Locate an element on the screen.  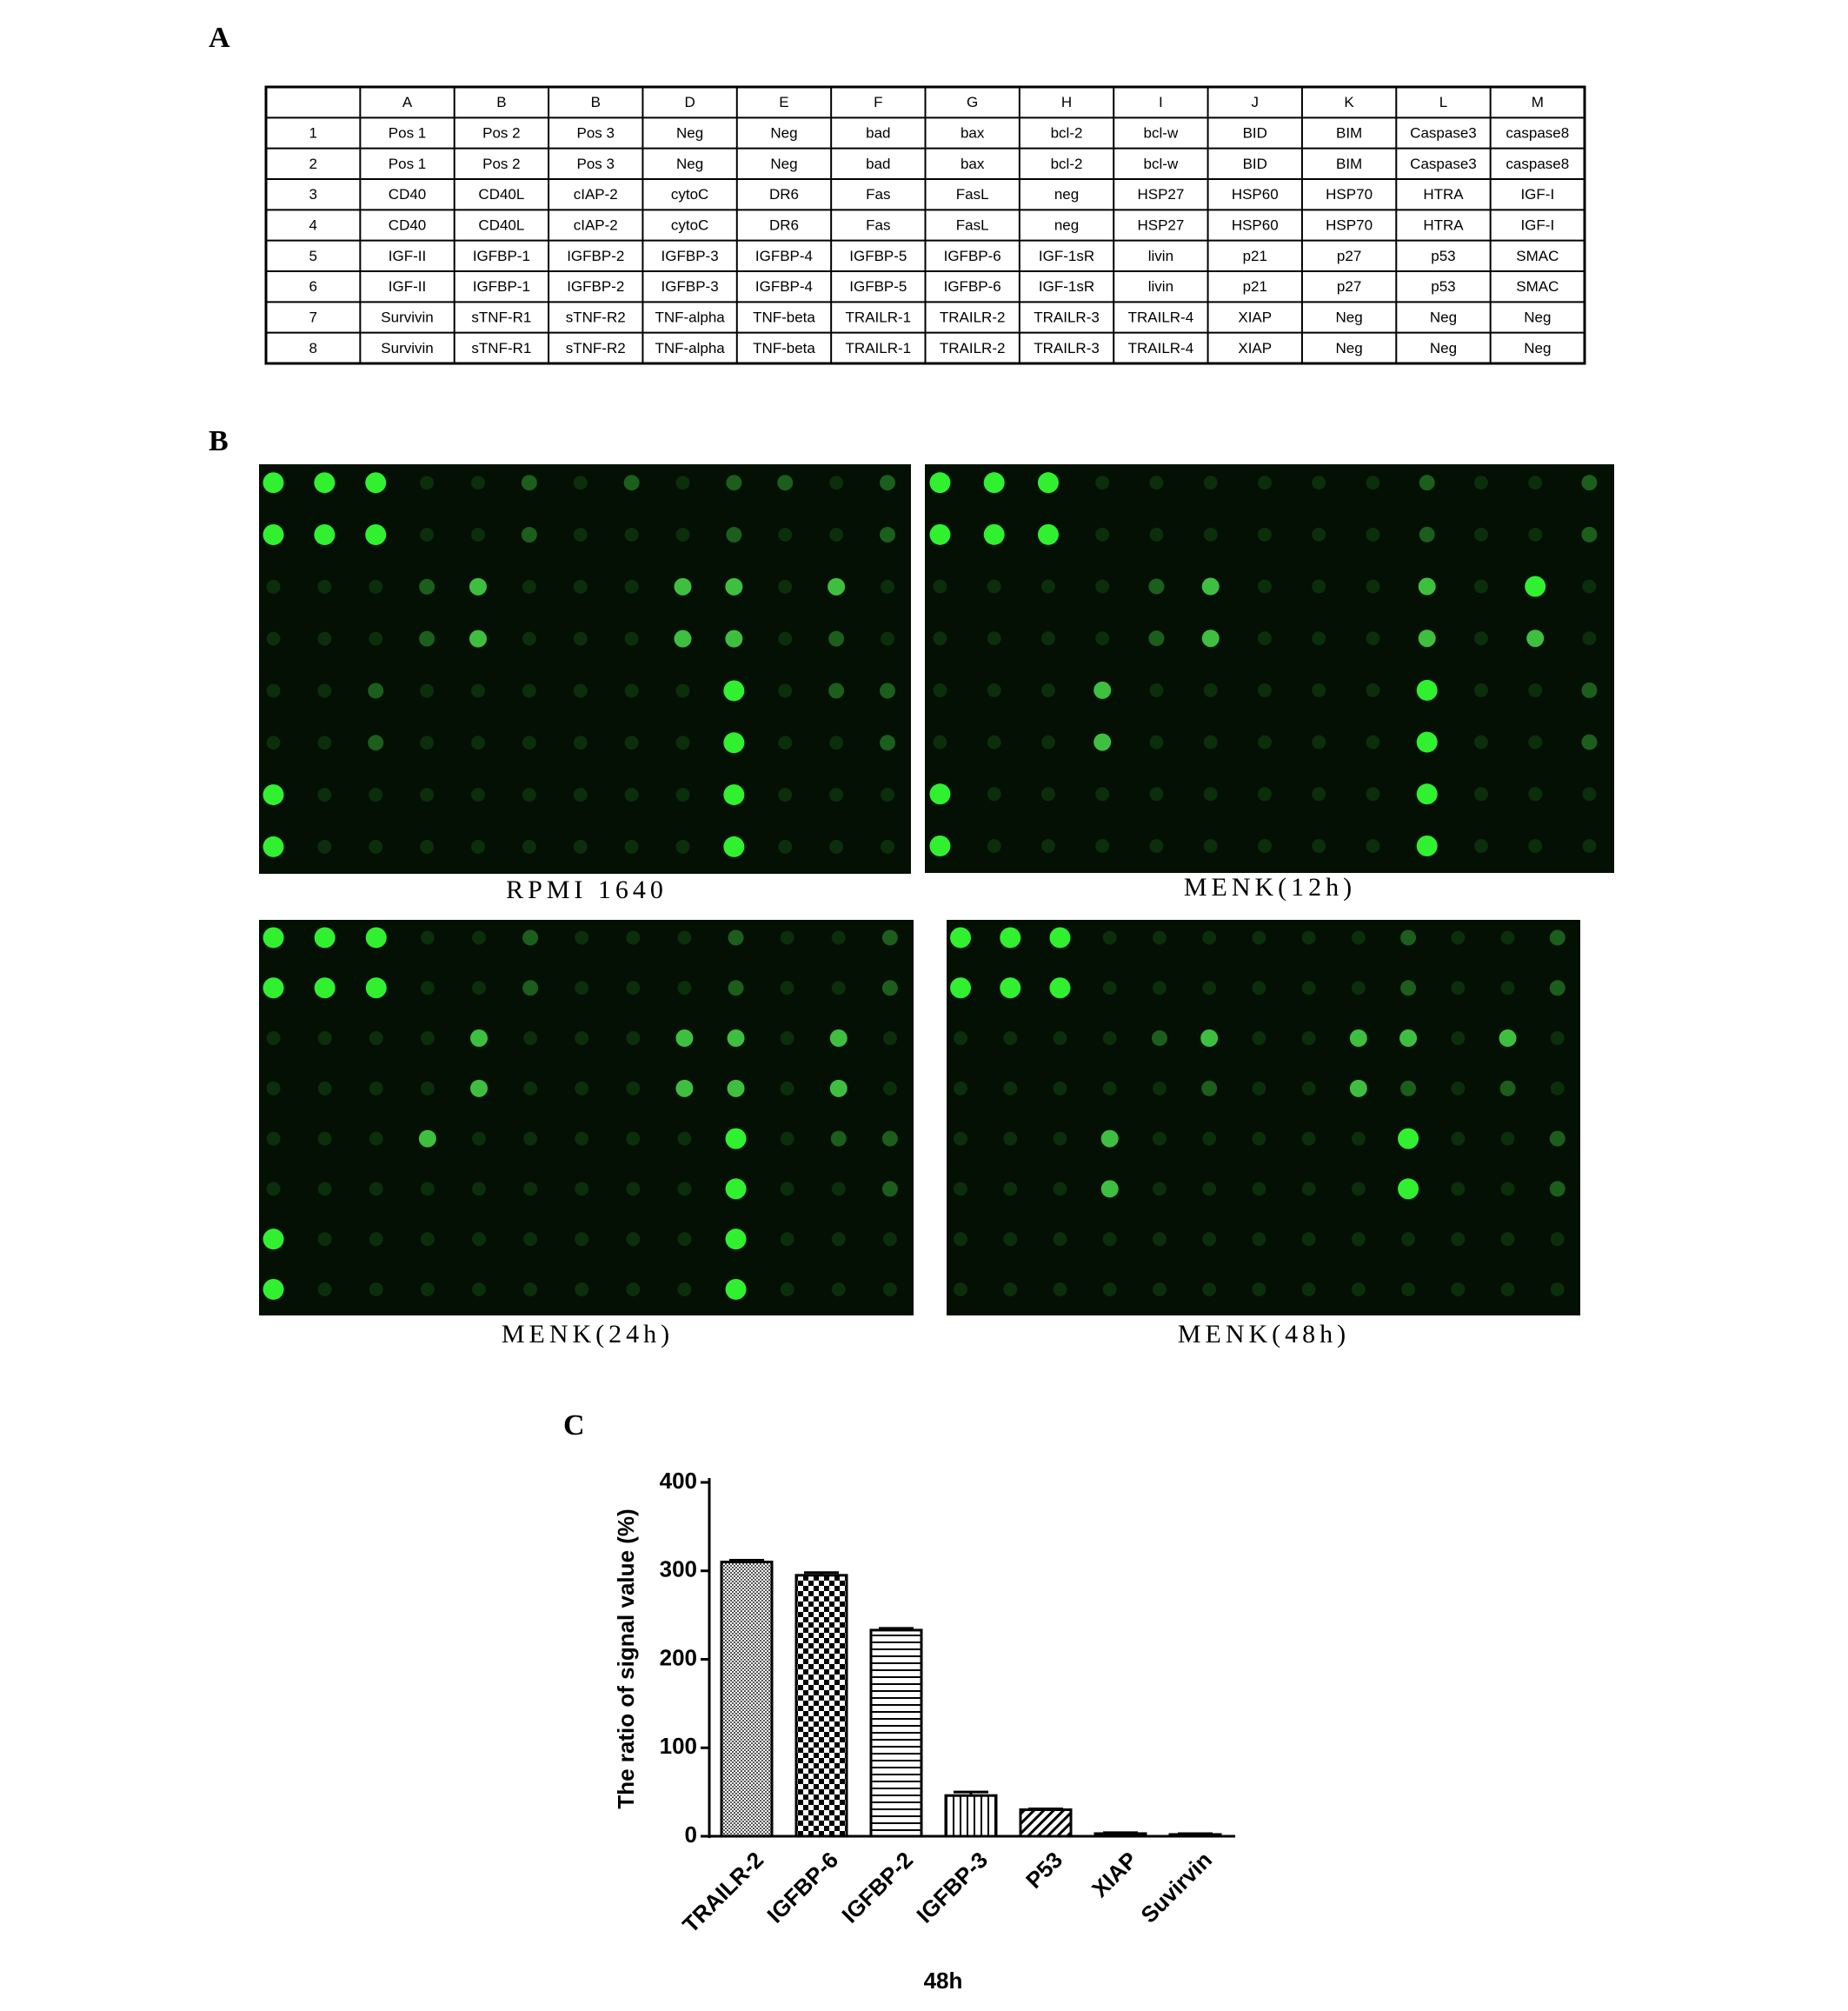
x-tick-label: Suvirvin is located at coordinates (1176, 1887).